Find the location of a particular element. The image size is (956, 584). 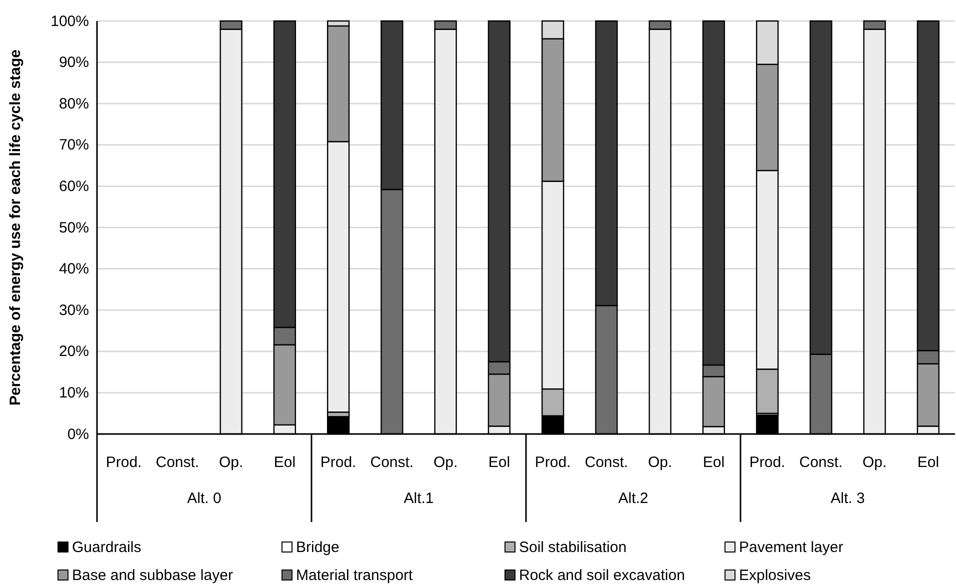

text: Alt.1 is located at coordinates (419, 498).